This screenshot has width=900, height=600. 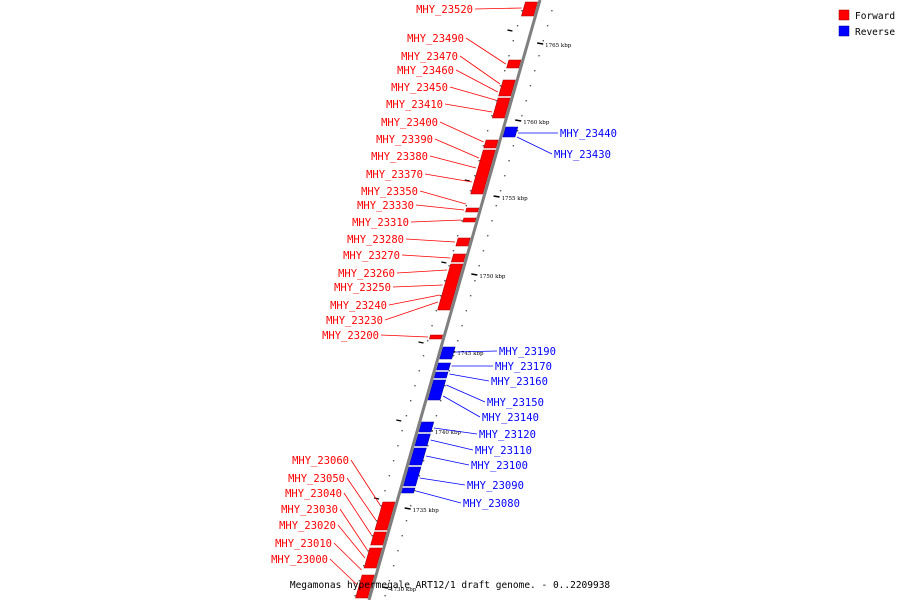 What do you see at coordinates (588, 134) in the screenshot?
I see `reverse-gene-label: MHY_23440` at bounding box center [588, 134].